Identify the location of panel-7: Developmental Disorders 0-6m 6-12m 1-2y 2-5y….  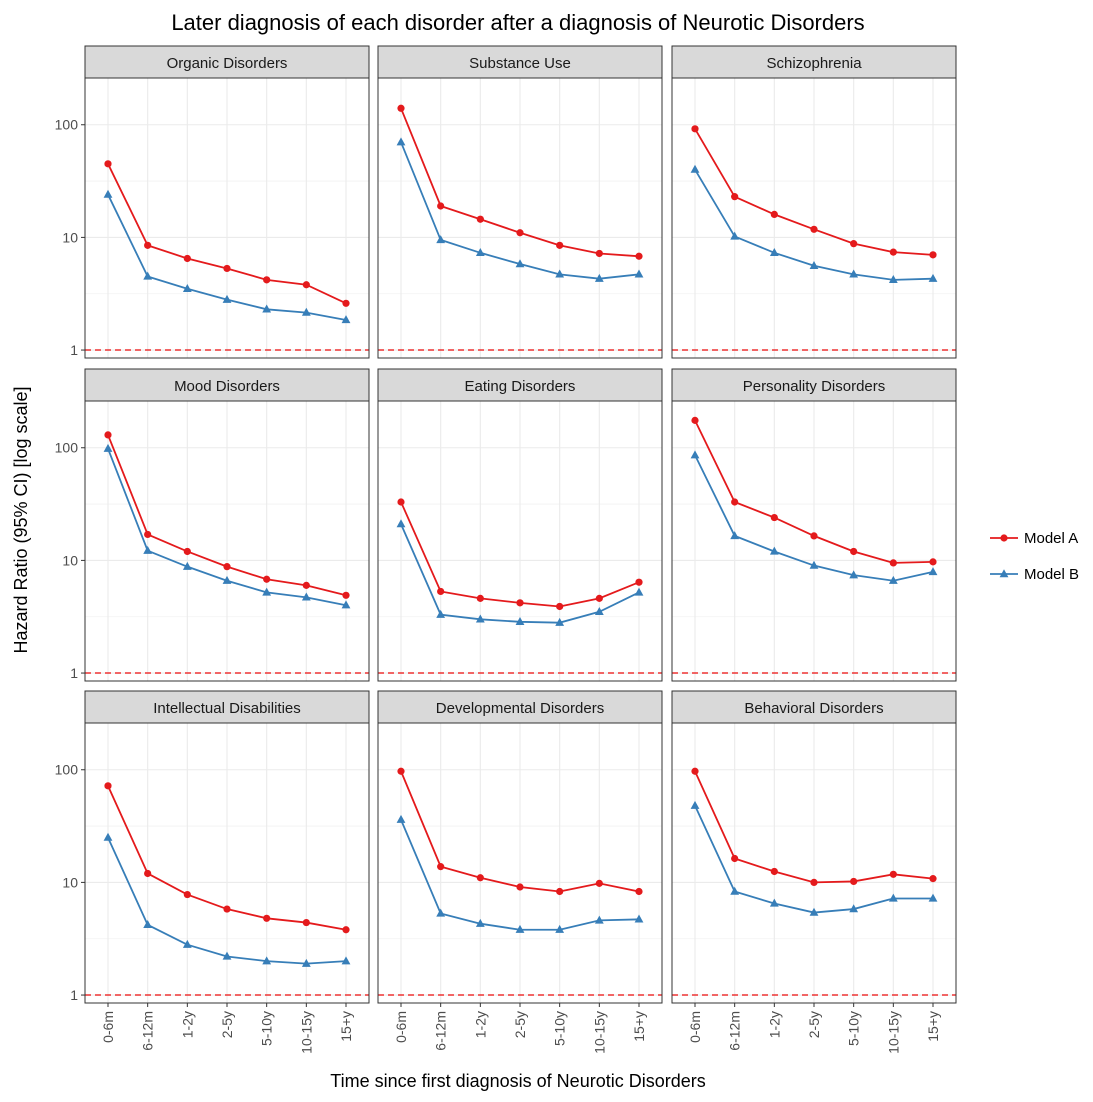
(520, 872).